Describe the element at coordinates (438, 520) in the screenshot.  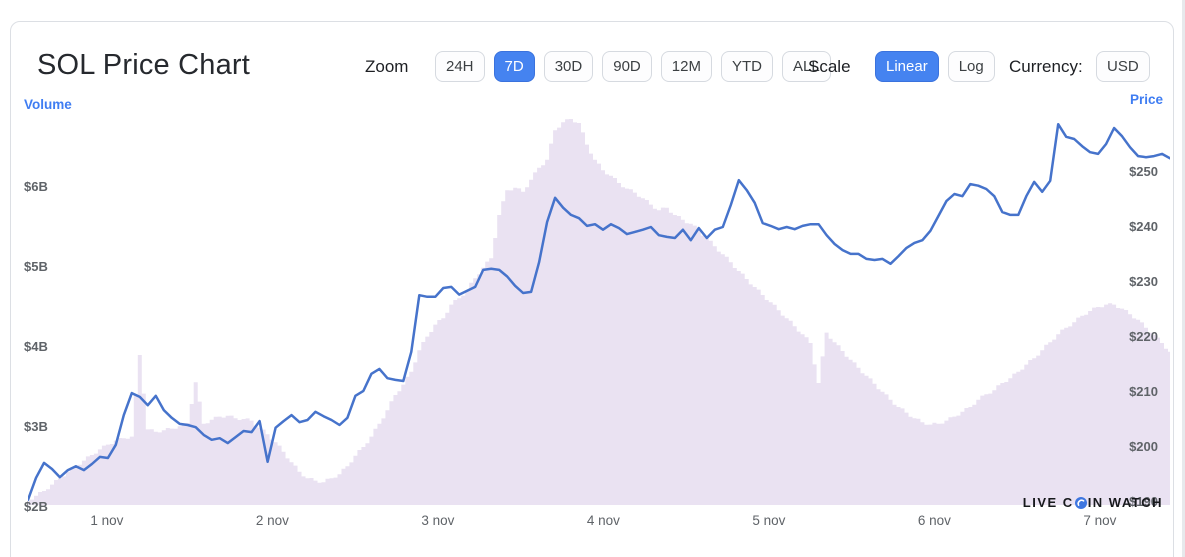
I see `x-tick-label: 3 nov` at that location.